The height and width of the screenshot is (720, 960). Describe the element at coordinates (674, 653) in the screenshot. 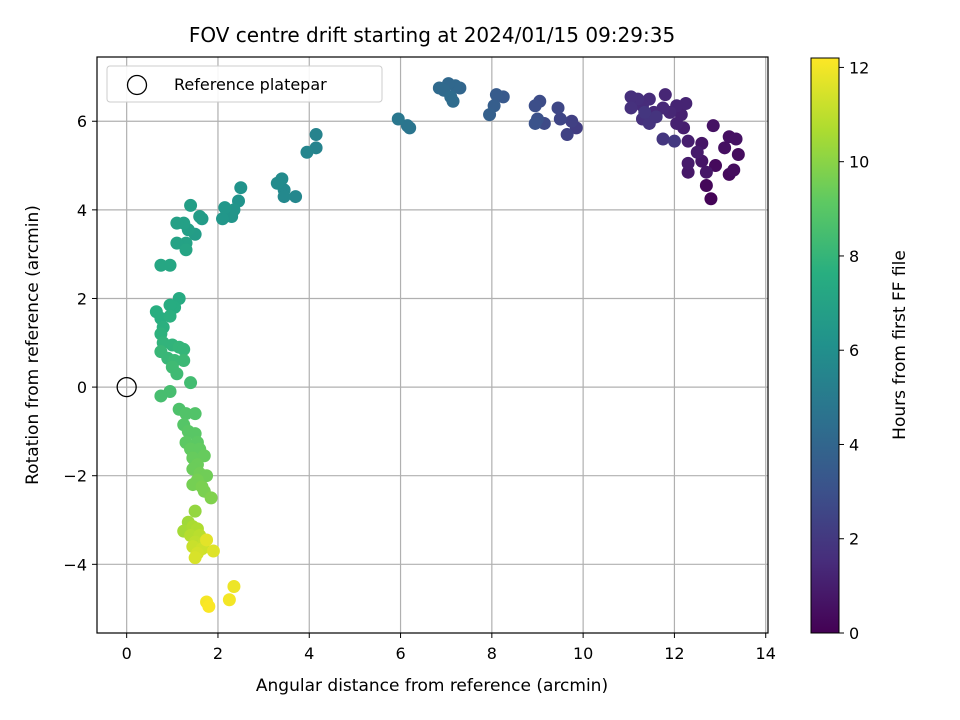

I see `x-tick-label: 12` at that location.